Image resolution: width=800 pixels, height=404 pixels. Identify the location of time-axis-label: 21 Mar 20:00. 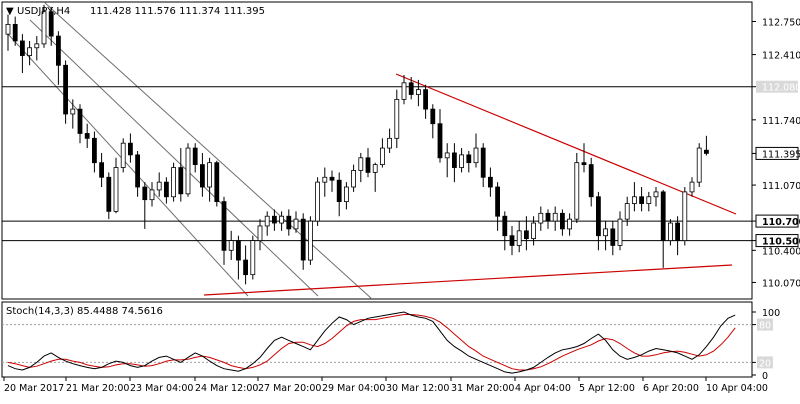
(97, 388).